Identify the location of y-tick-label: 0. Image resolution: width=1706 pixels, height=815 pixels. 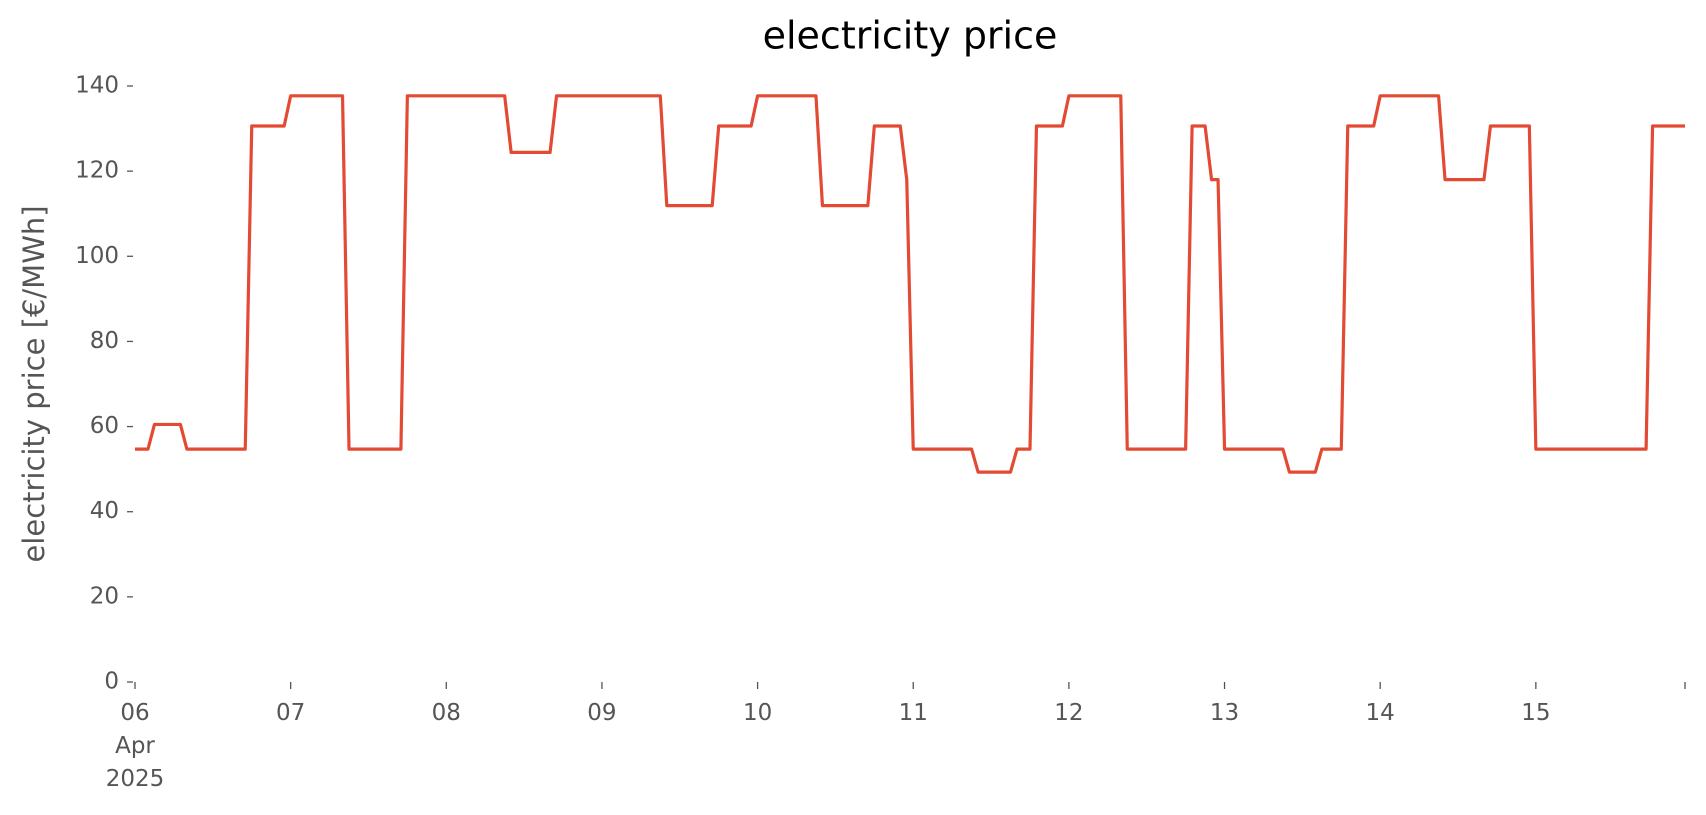
(111, 682).